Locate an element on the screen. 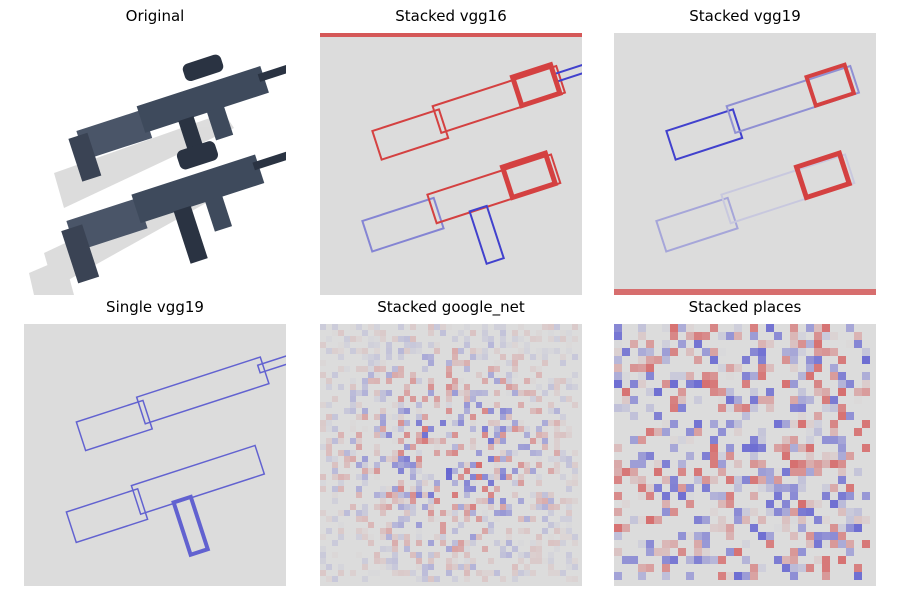  heatmap-stacked-places is located at coordinates (745, 455).